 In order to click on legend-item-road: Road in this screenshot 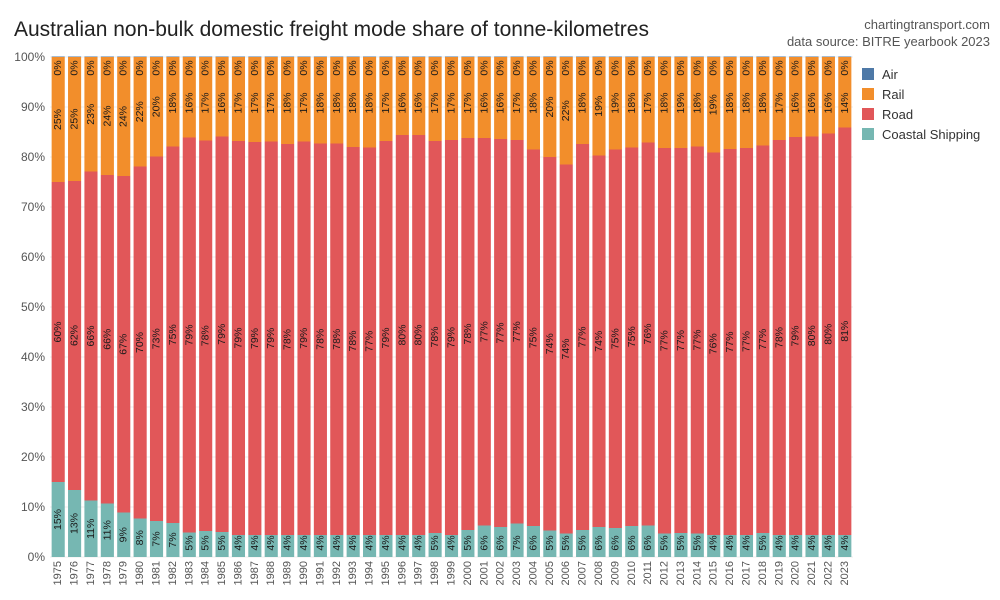, I will do `click(921, 114)`.